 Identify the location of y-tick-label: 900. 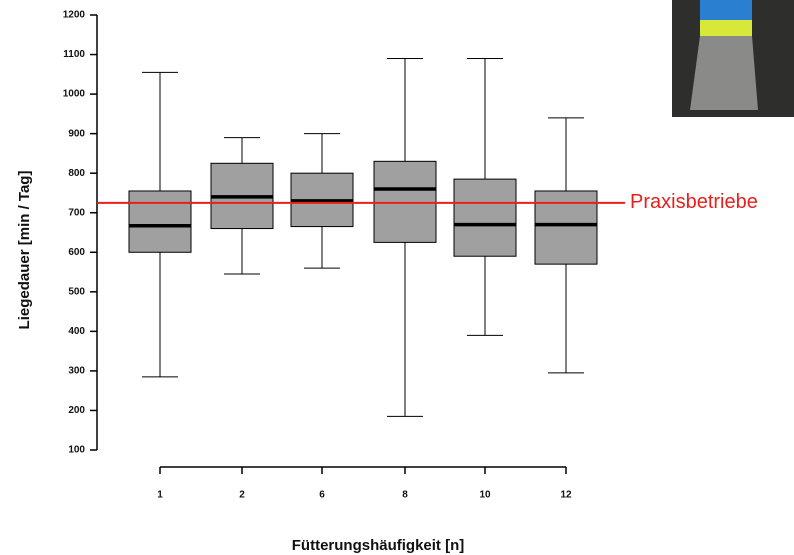
(76, 133).